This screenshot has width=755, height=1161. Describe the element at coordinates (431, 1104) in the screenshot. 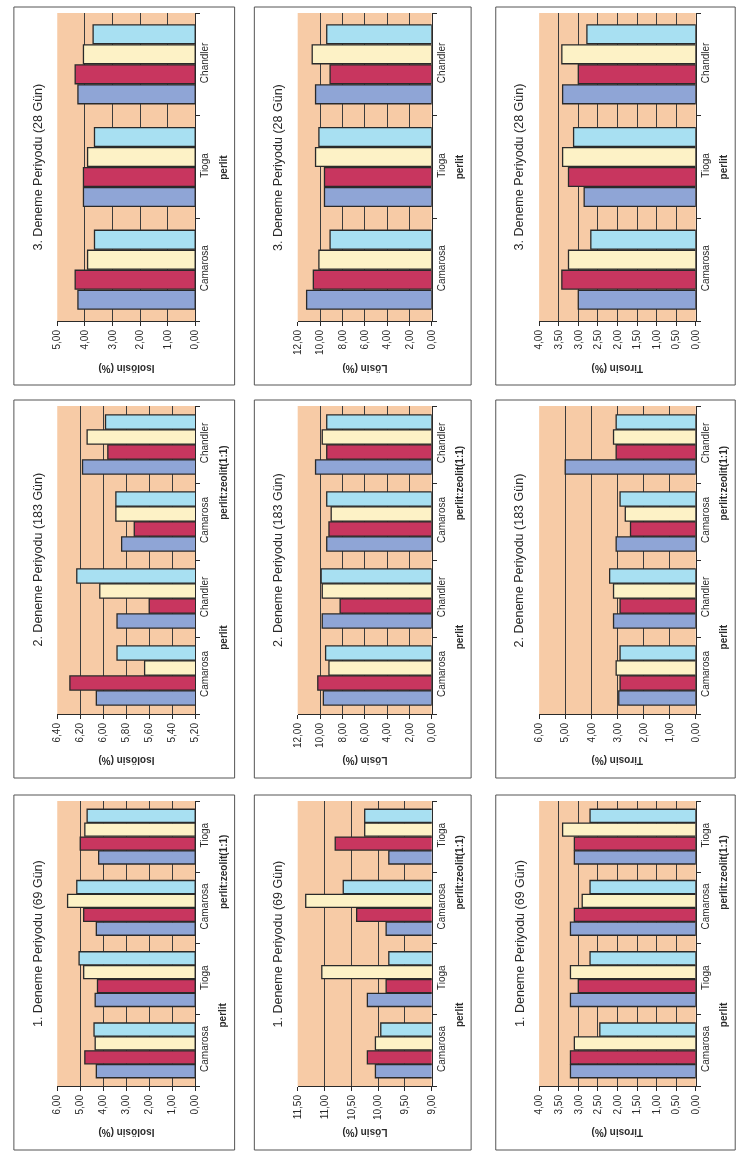

I see `x-tick-label: 9,00` at that location.